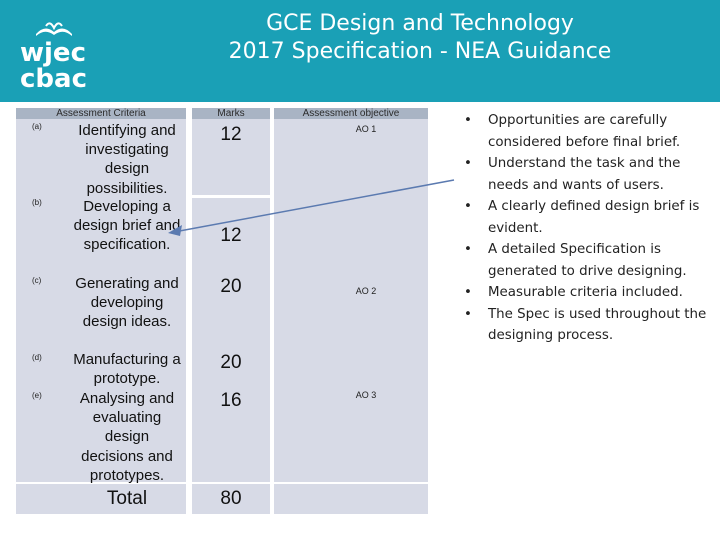  What do you see at coordinates (231, 498) in the screenshot?
I see `total-marks: 80` at bounding box center [231, 498].